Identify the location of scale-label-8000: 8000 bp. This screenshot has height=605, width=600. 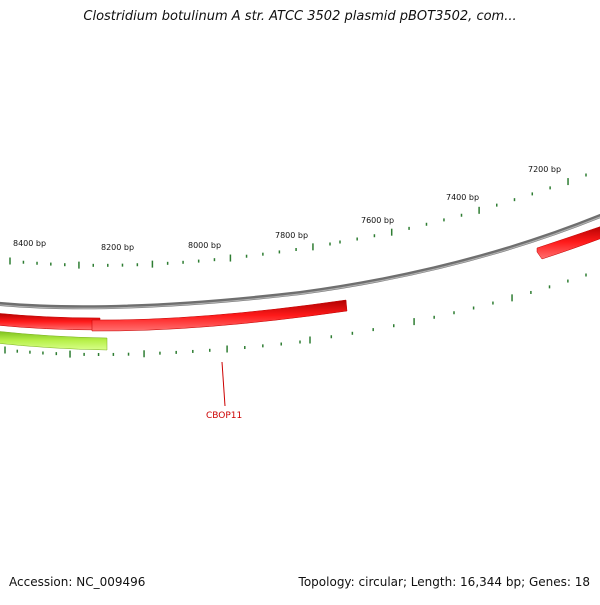
(204, 245).